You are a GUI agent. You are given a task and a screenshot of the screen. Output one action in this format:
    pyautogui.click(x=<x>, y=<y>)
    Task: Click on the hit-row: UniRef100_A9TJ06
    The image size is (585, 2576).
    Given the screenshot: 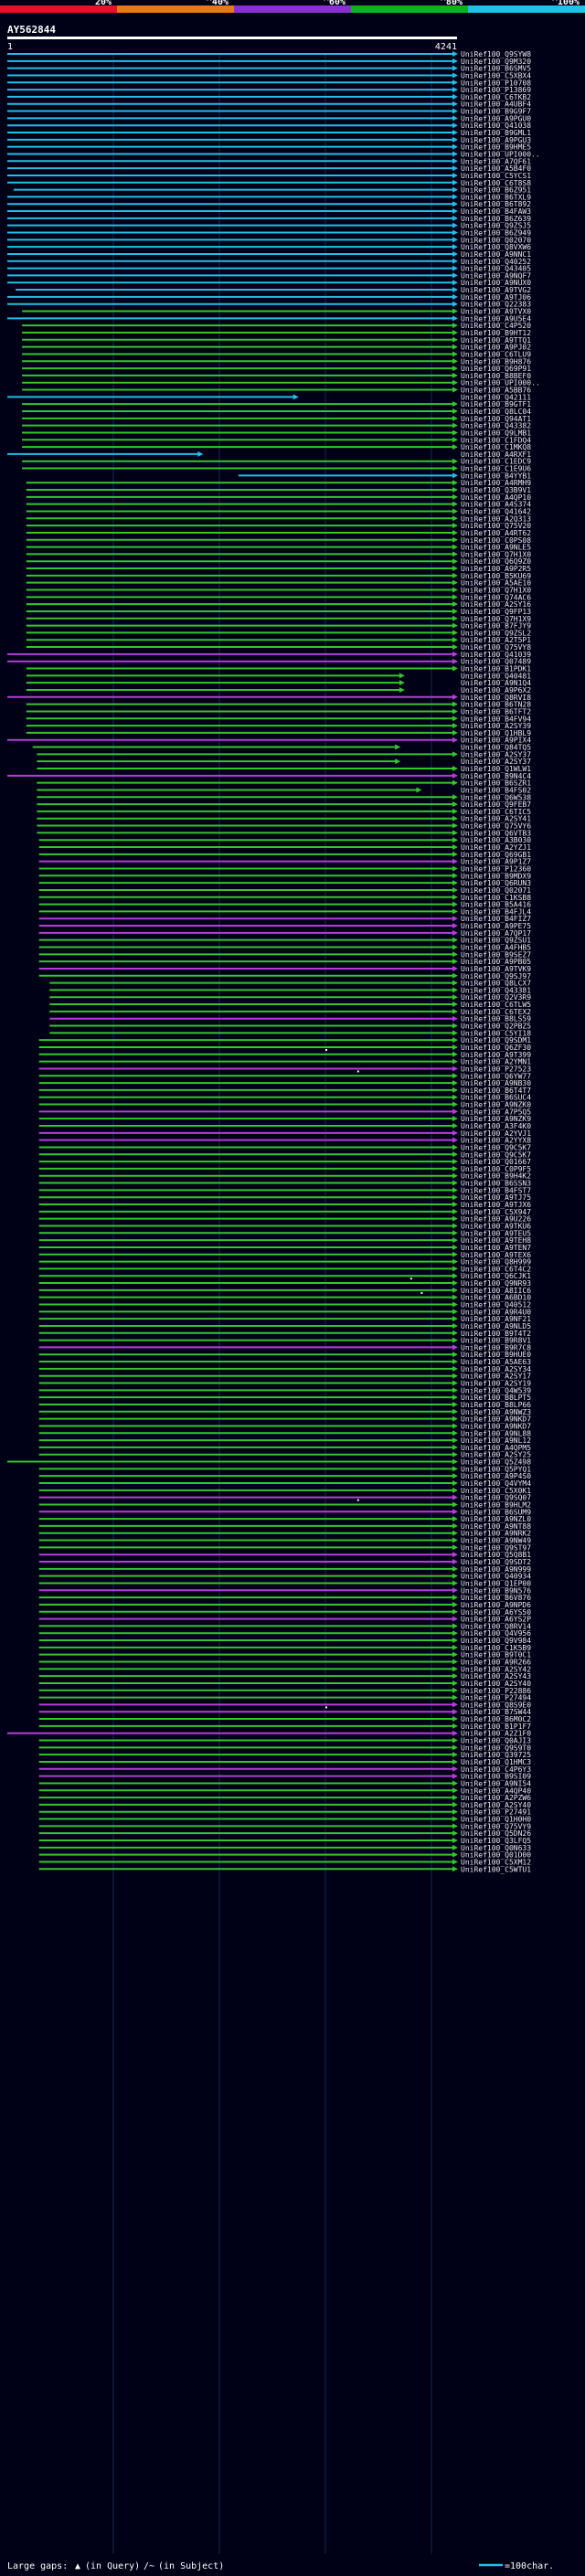 What is the action you would take?
    pyautogui.click(x=269, y=297)
    